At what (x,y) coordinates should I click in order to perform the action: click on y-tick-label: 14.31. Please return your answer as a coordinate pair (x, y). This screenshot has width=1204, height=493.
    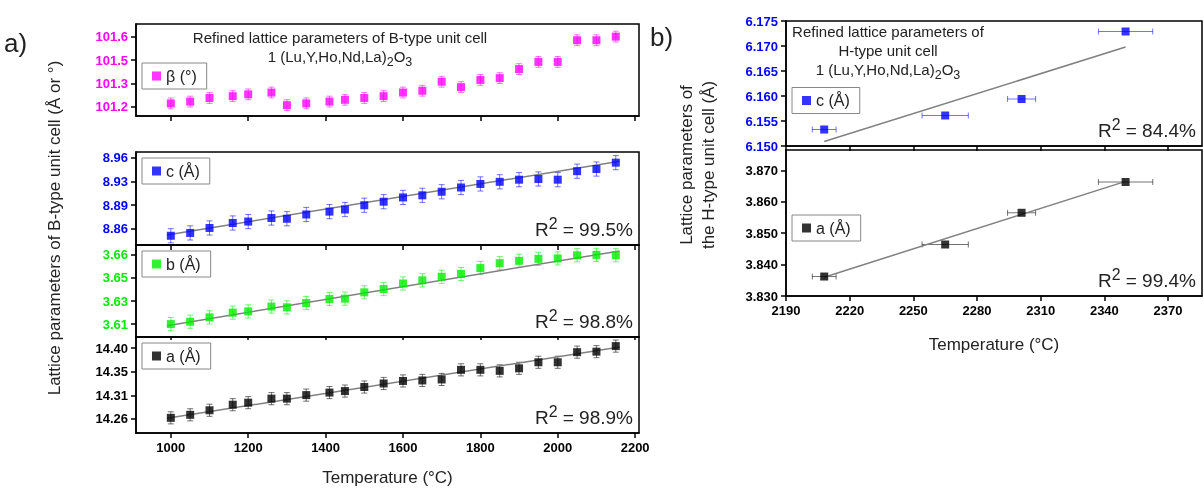
    Looking at the image, I should click on (111, 395).